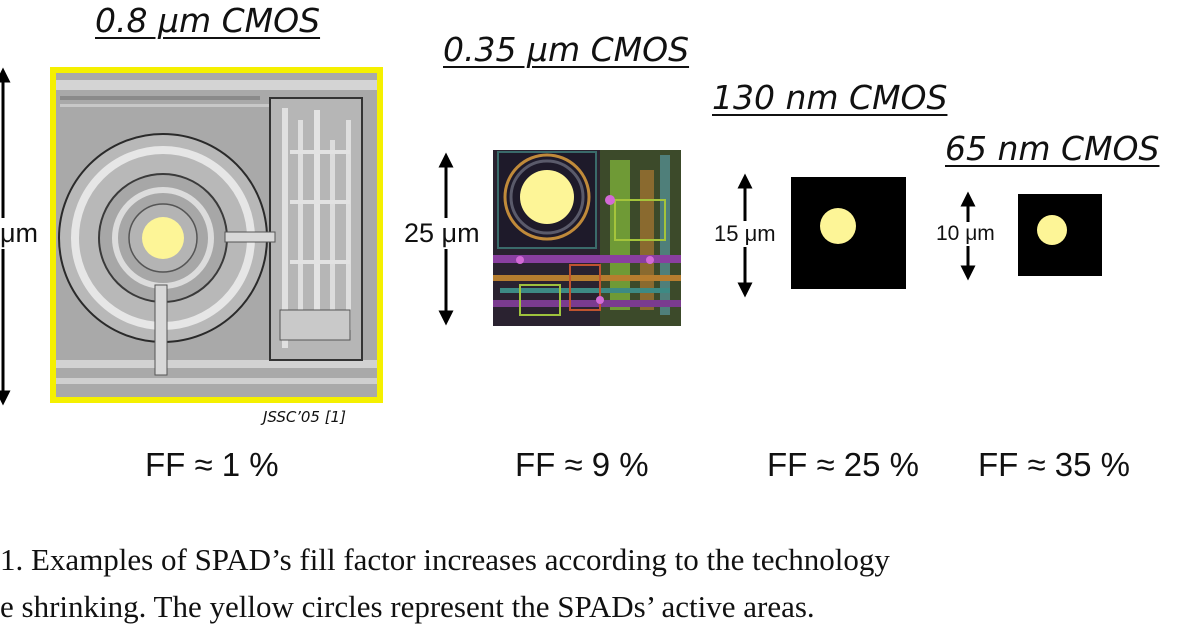 Image resolution: width=1200 pixels, height=630 pixels. What do you see at coordinates (838, 226) in the screenshot?
I see `spad-active-area-130nm` at bounding box center [838, 226].